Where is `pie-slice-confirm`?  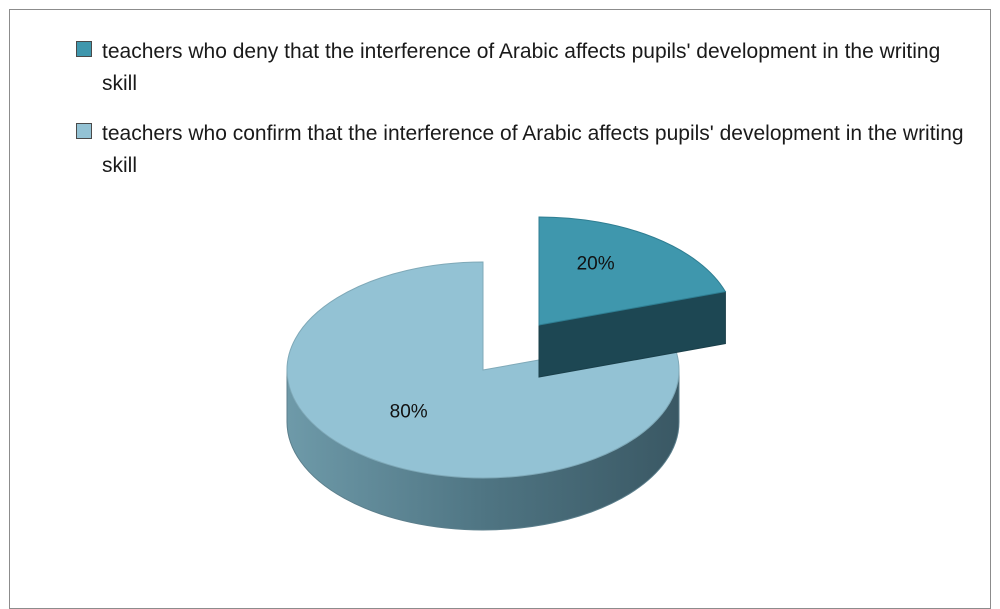
pie-slice-confirm is located at coordinates (483, 370).